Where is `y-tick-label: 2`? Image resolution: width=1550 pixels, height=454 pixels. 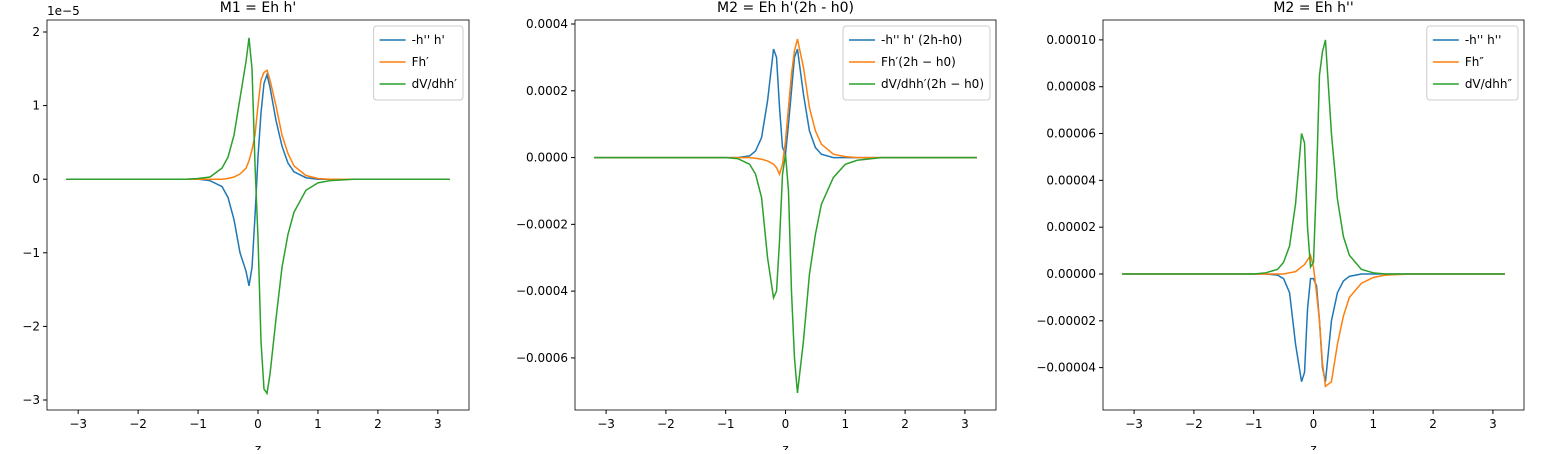 y-tick-label: 2 is located at coordinates (36, 32).